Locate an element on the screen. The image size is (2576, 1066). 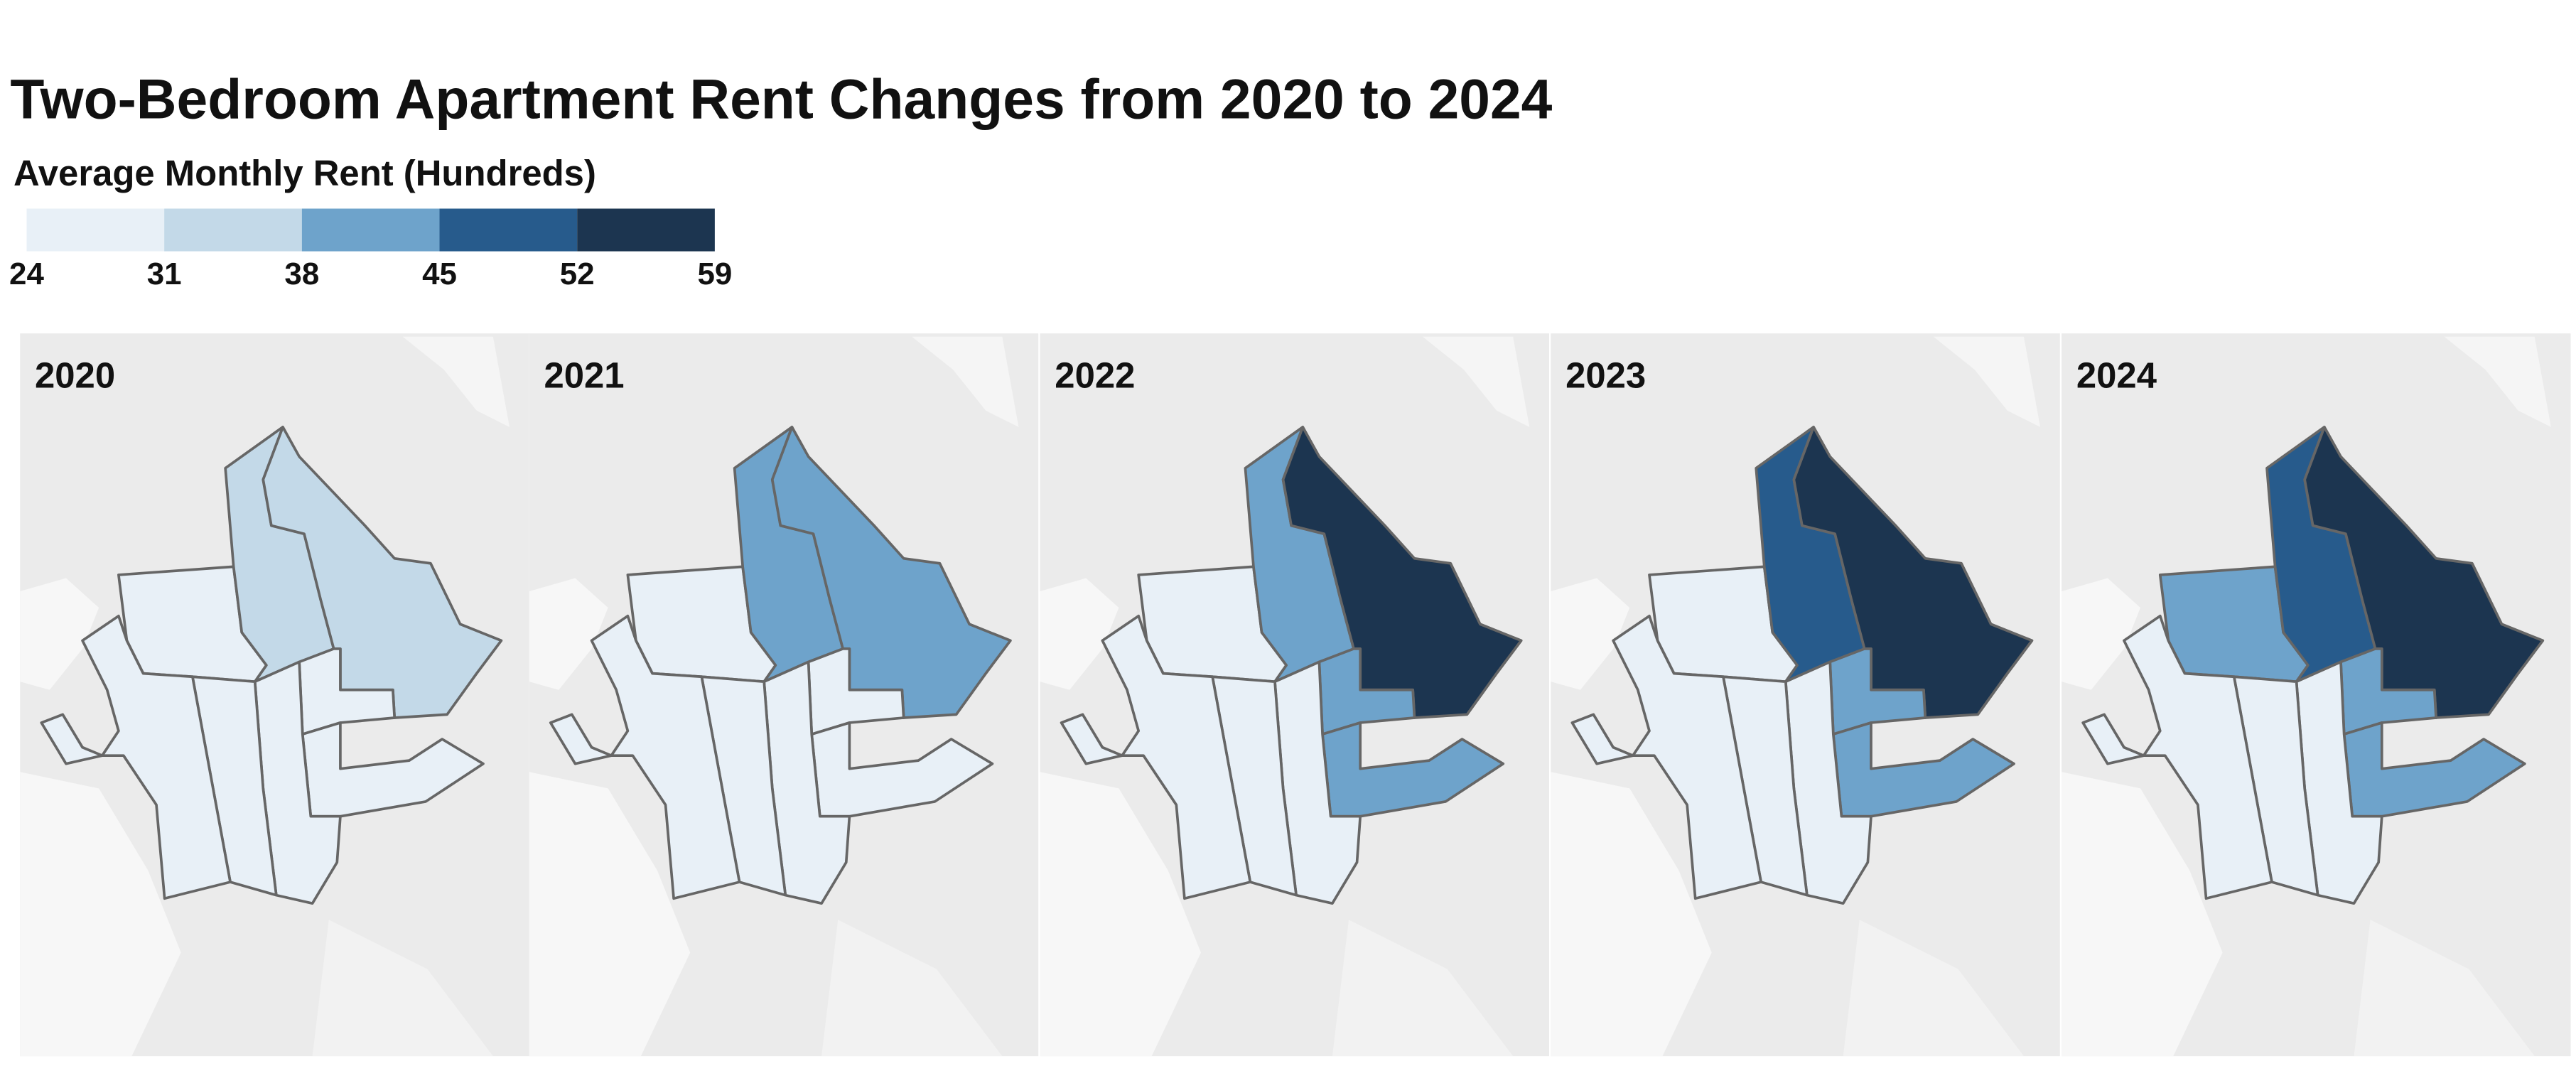
legend-label: 24 is located at coordinates (27, 274).